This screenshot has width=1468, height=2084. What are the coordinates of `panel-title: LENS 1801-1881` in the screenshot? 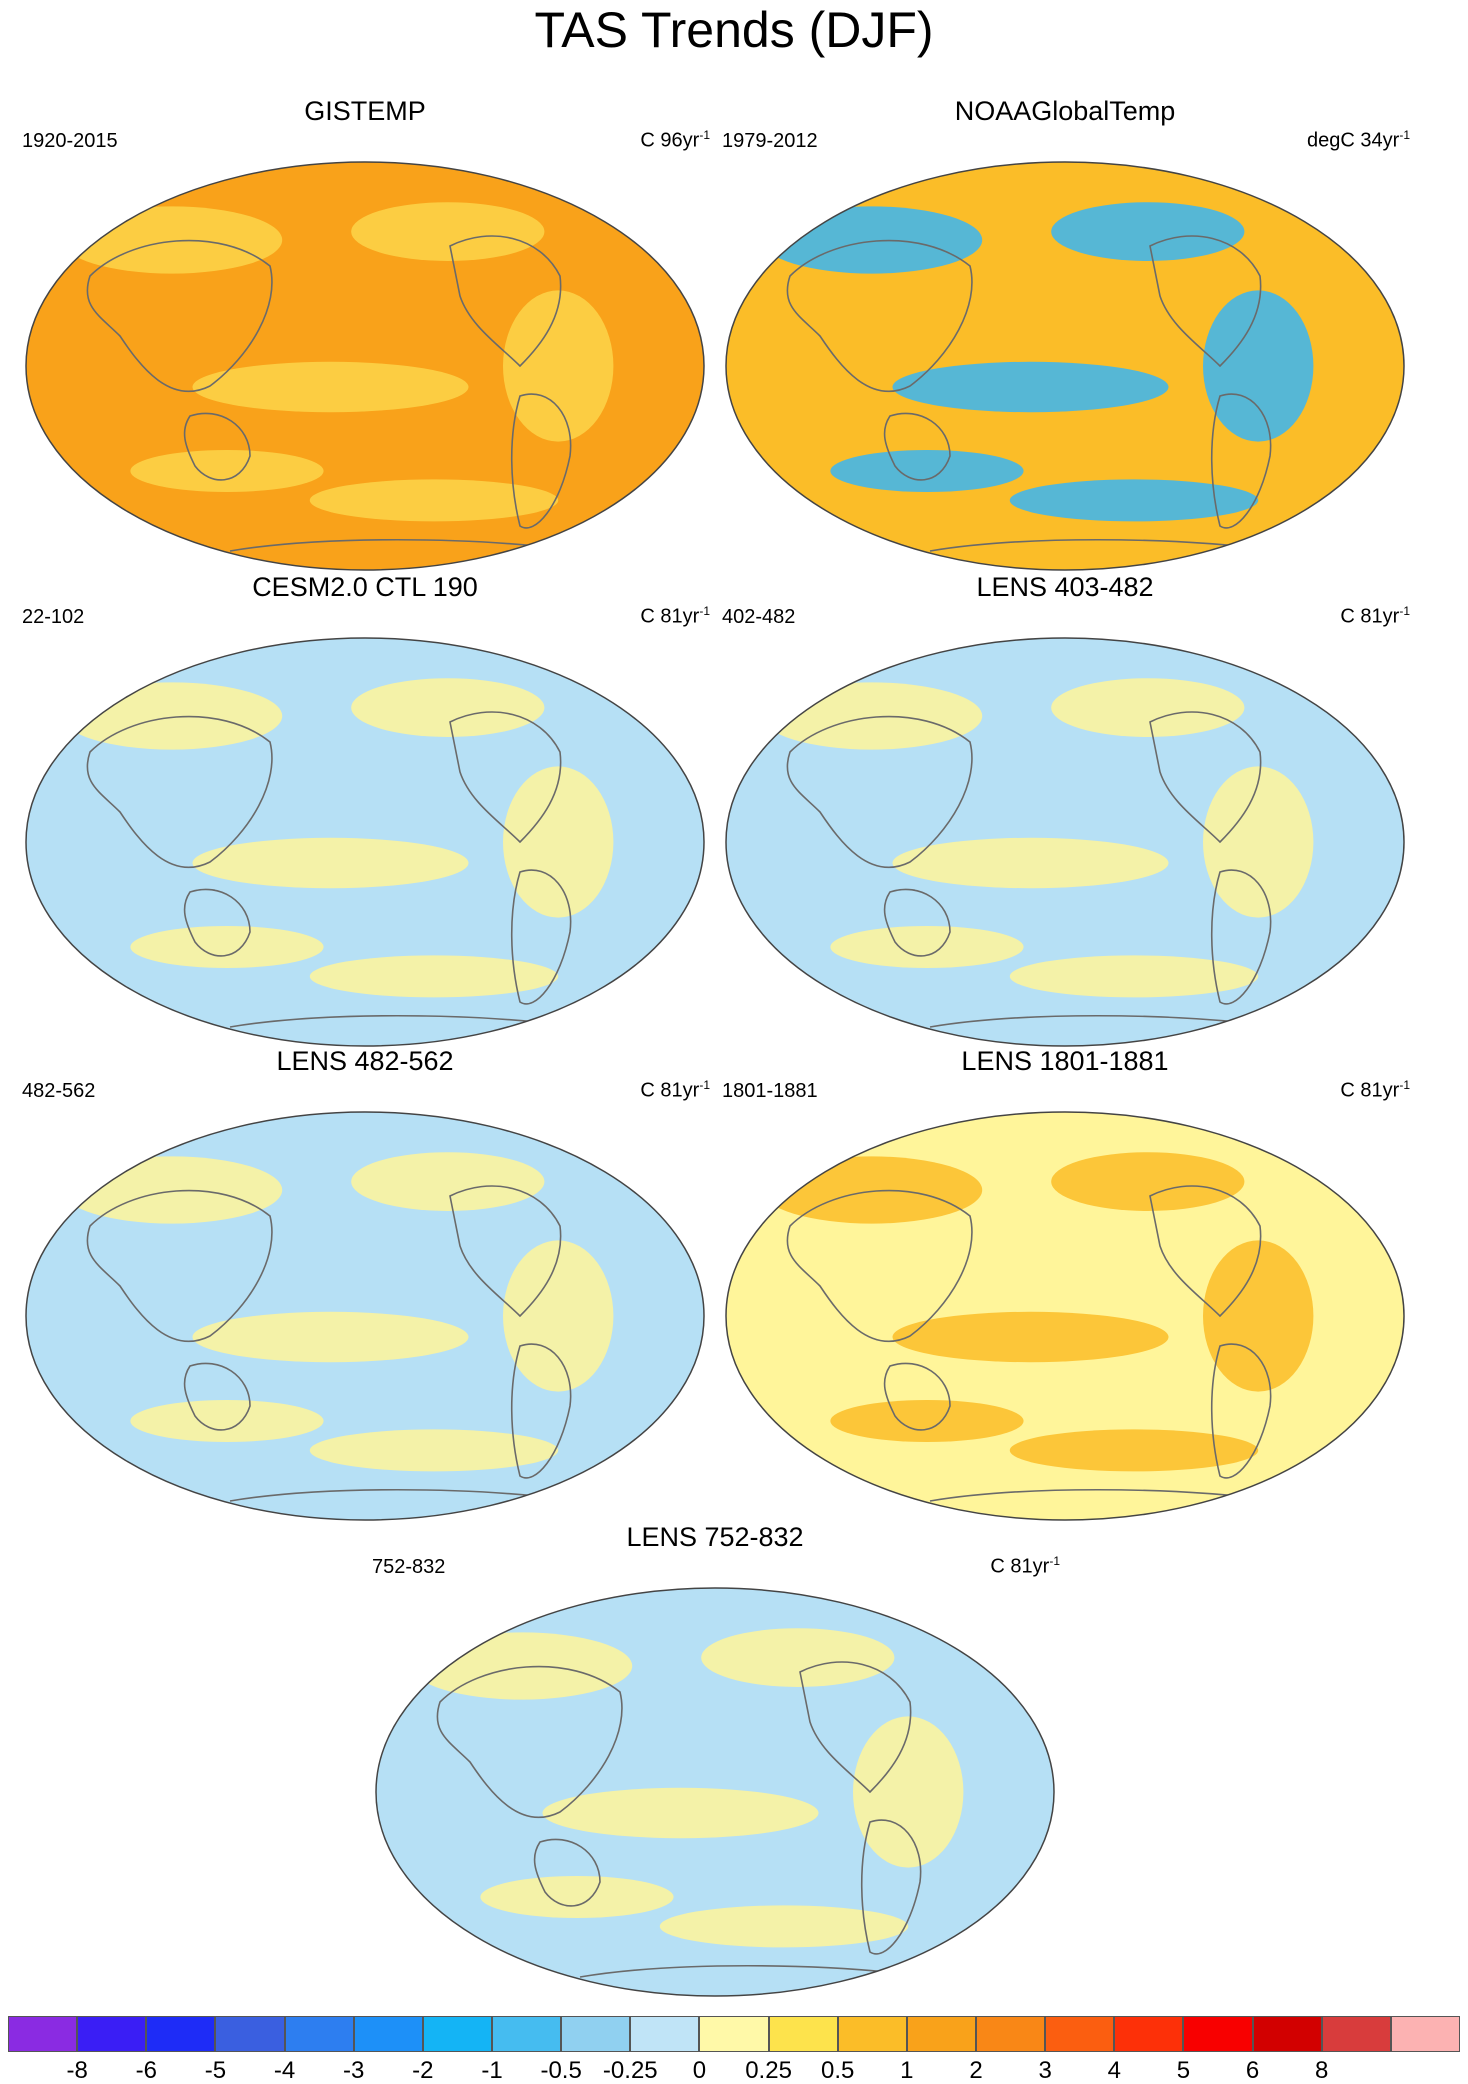 It's located at (1065, 1061).